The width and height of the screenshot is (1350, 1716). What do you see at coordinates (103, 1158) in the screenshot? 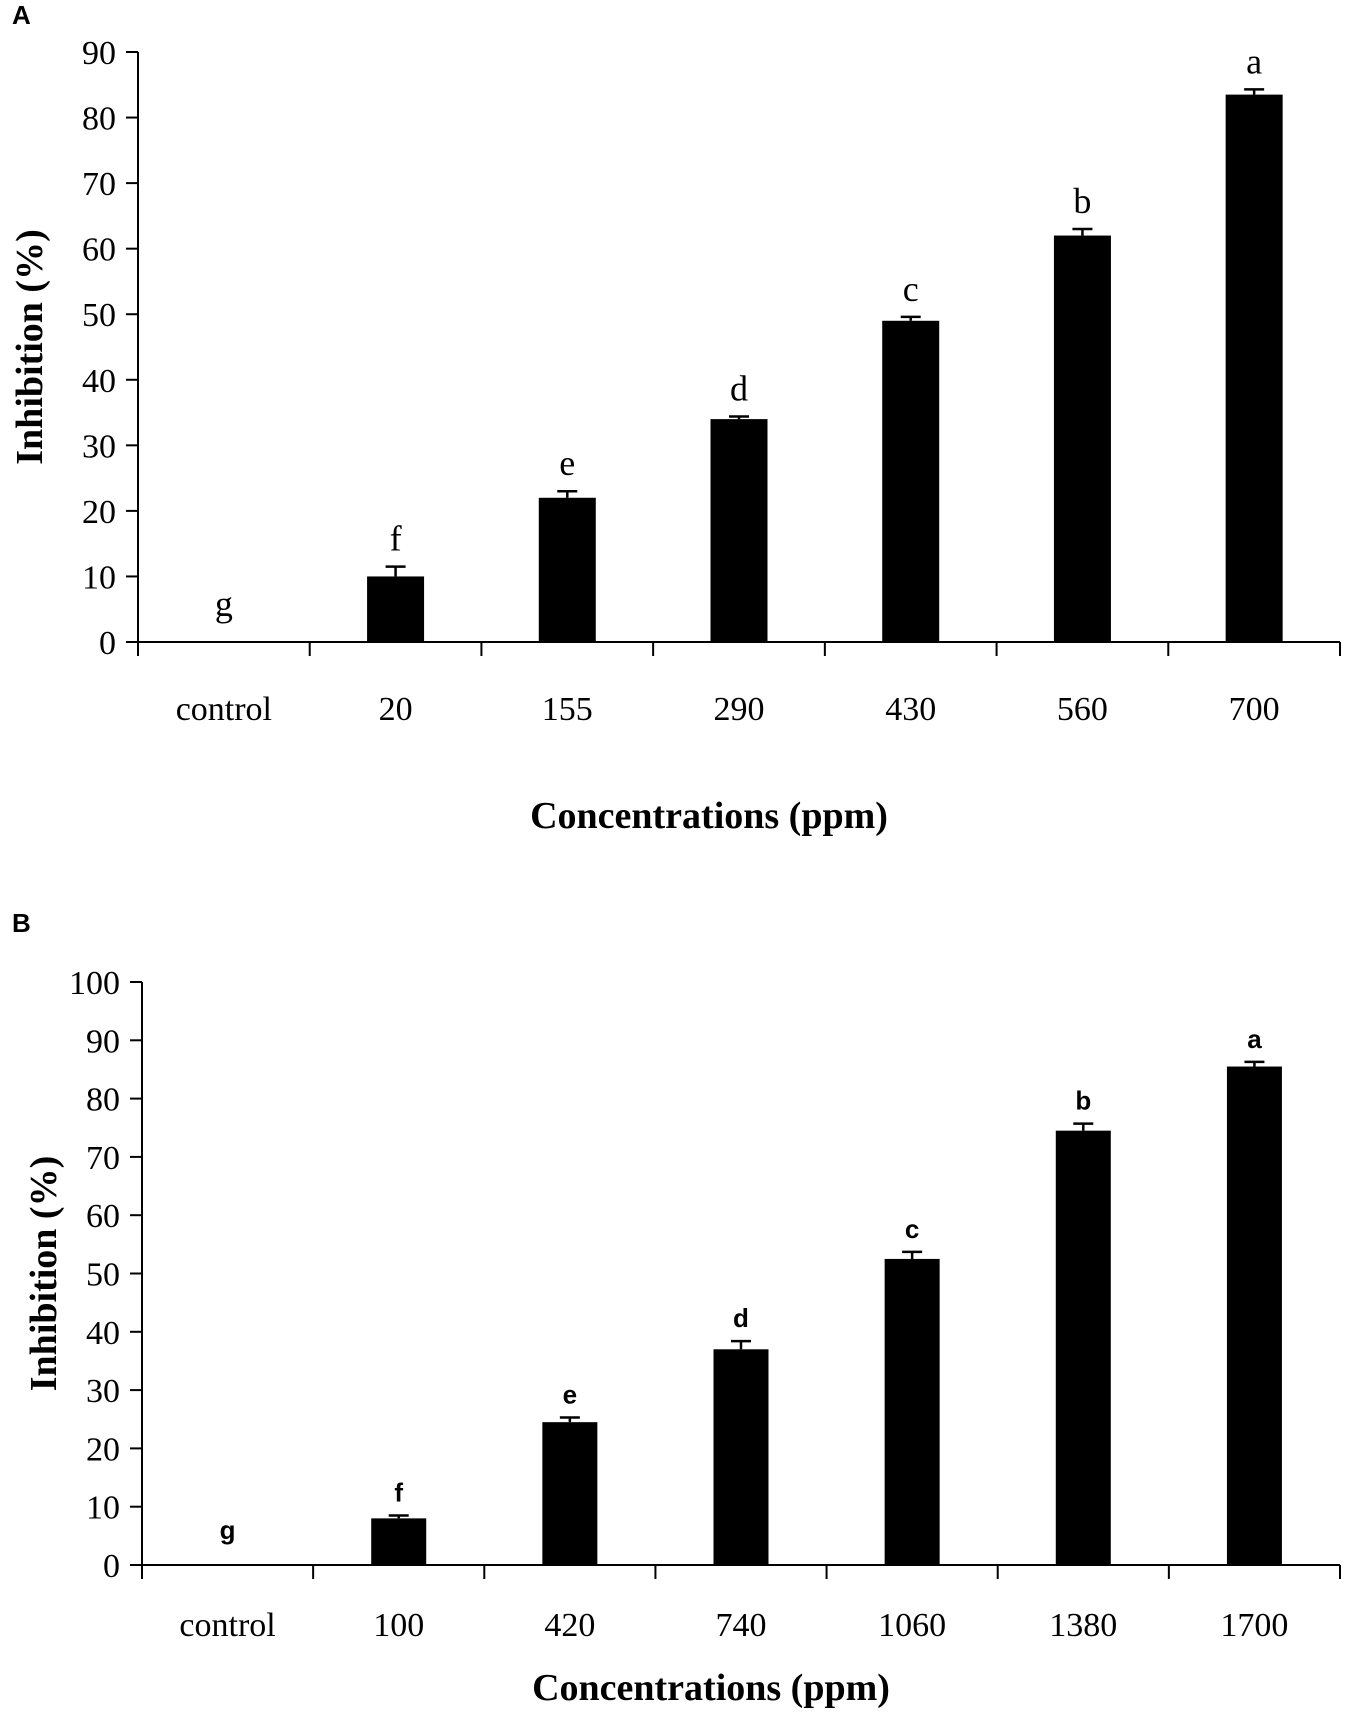
I see `panel-b-y-tick-label-70: 70` at bounding box center [103, 1158].